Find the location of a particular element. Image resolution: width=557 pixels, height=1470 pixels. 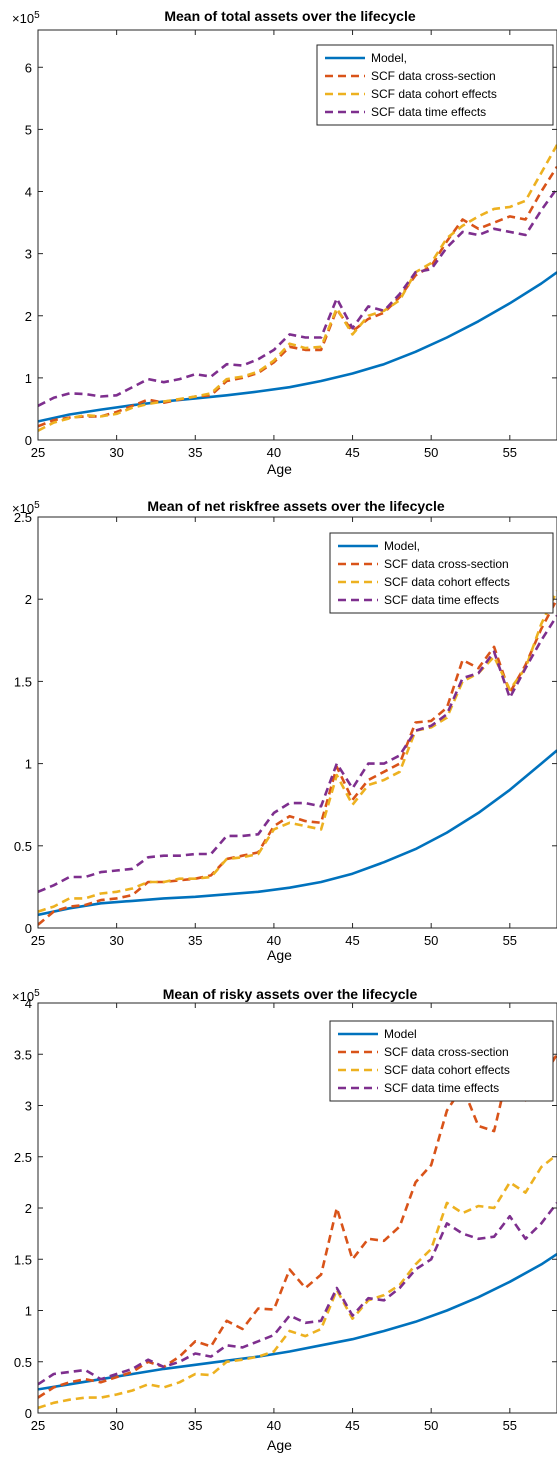

y-tick-label: 6 is located at coordinates (28, 67).